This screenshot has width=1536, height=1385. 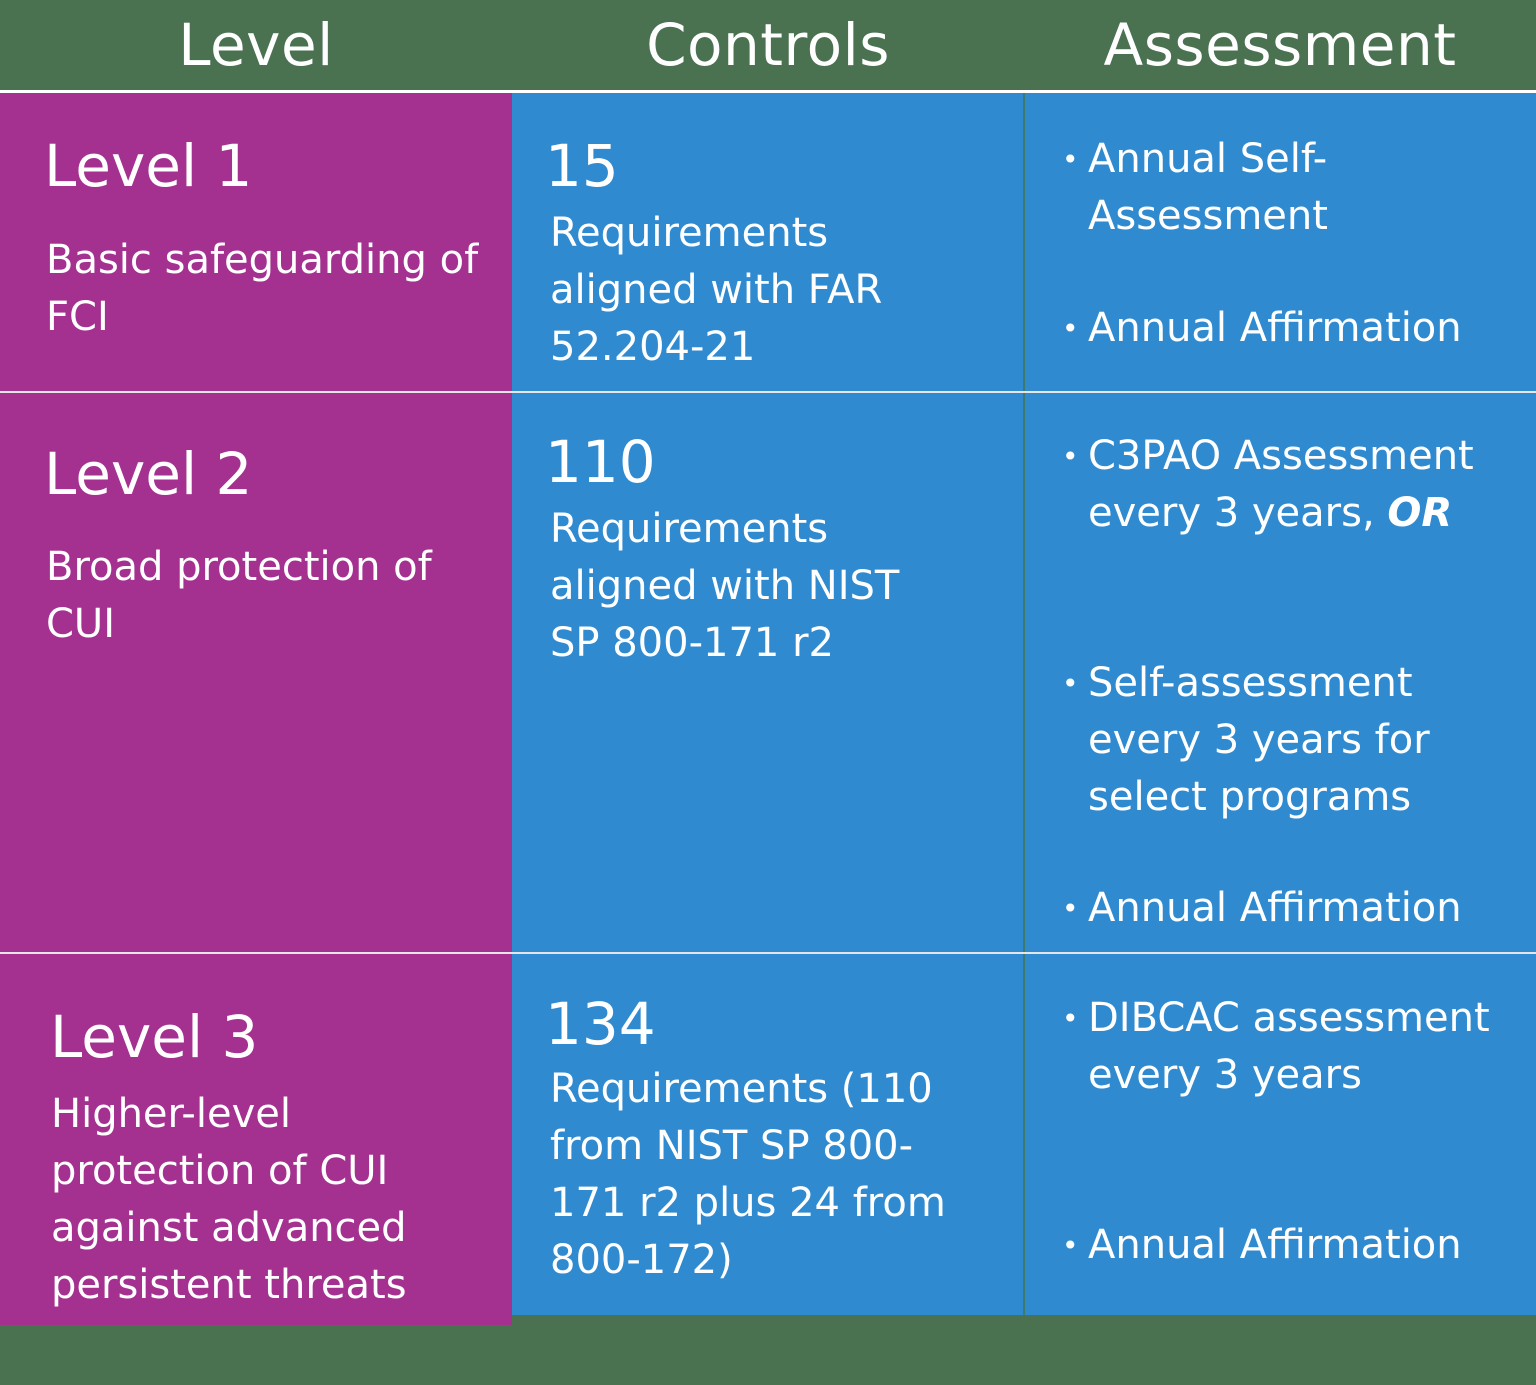 What do you see at coordinates (148, 166) in the screenshot?
I see `level-title: Level 1` at bounding box center [148, 166].